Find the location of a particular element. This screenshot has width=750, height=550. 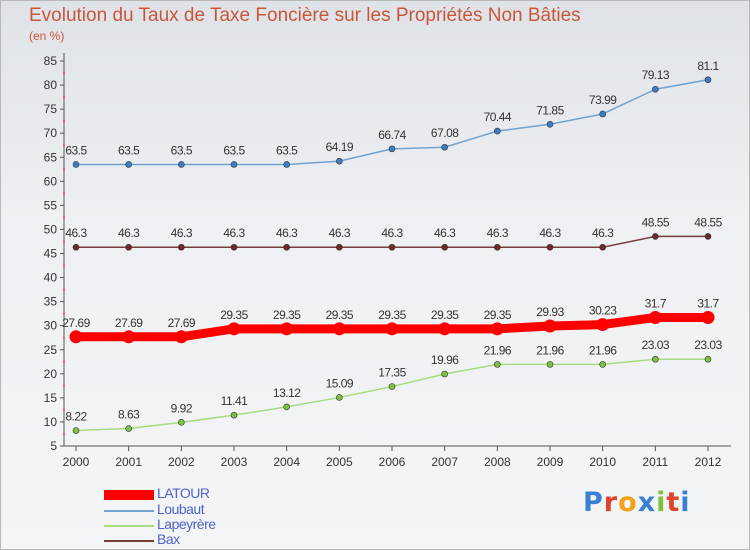

data-label-latour: 31.7 is located at coordinates (708, 304).